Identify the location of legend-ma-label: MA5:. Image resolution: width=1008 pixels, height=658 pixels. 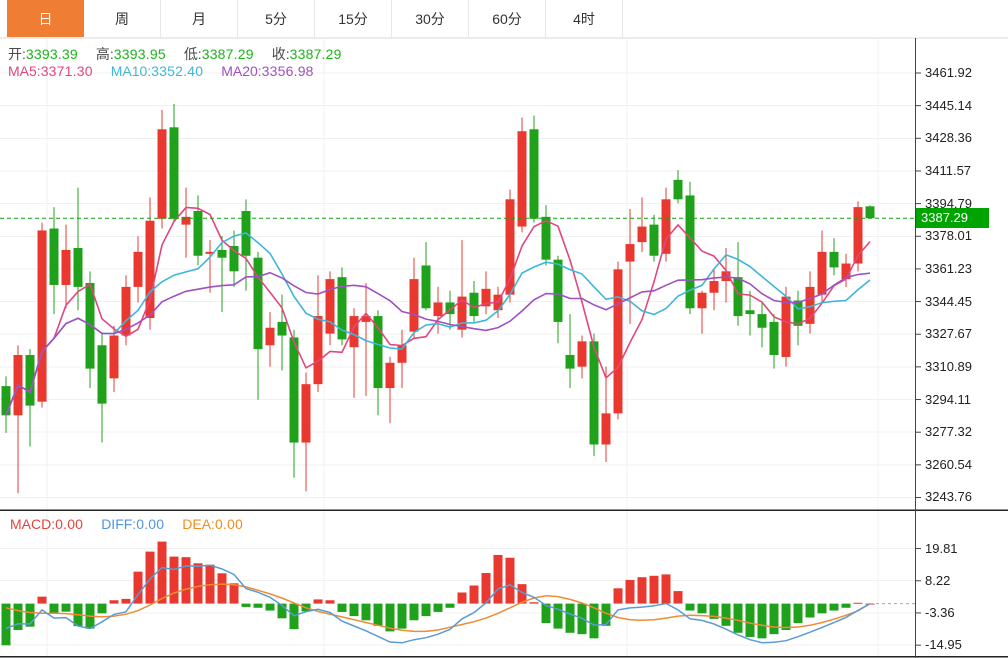
(24, 71).